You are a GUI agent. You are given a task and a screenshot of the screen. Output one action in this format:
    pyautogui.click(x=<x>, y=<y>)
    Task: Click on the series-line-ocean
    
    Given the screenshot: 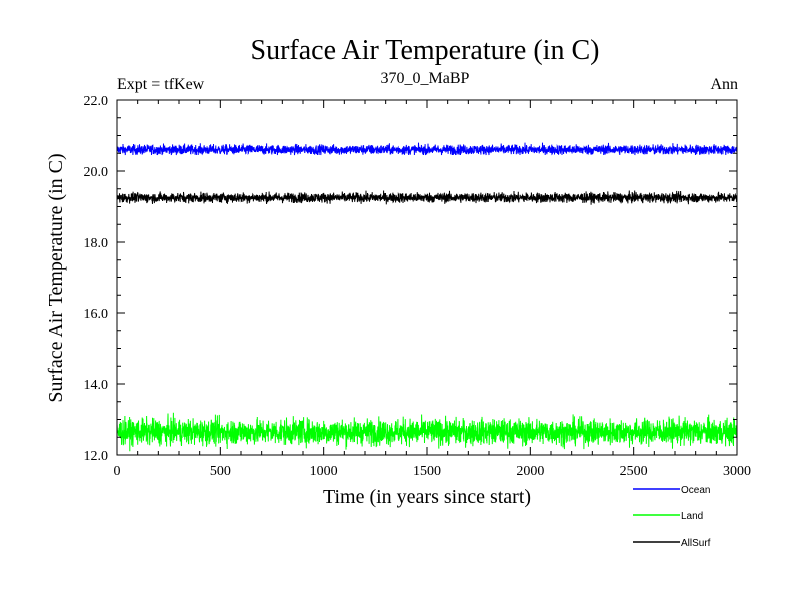 What is the action you would take?
    pyautogui.click(x=427, y=149)
    